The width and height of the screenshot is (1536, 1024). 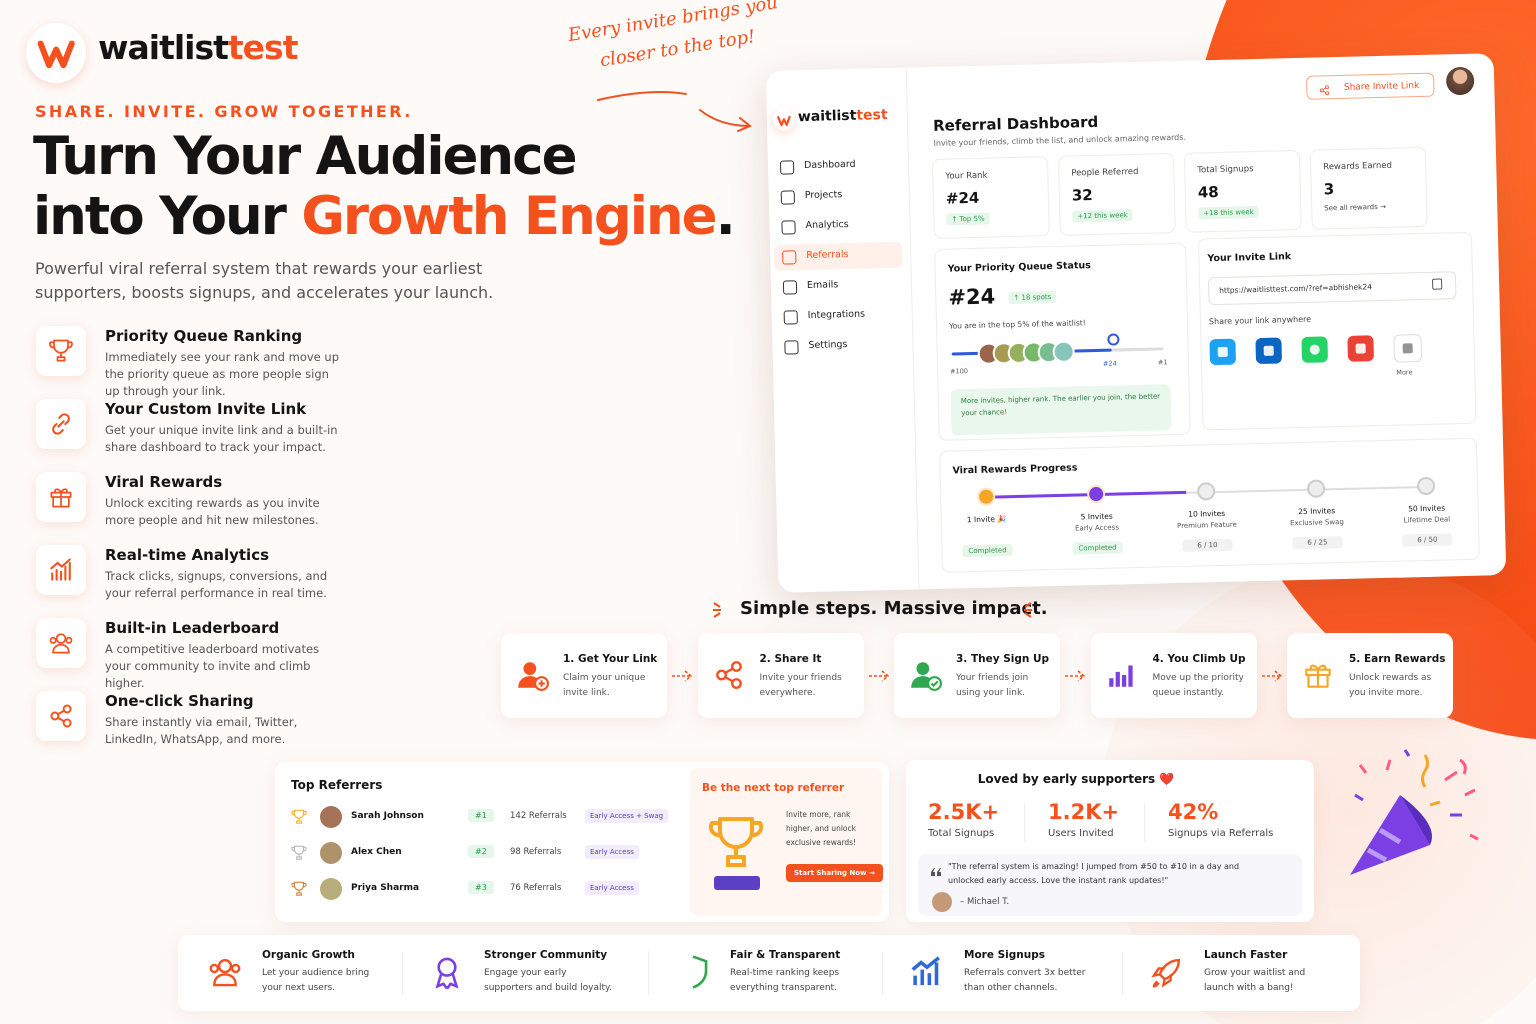 I want to click on queue-avatar, so click(x=1063, y=352).